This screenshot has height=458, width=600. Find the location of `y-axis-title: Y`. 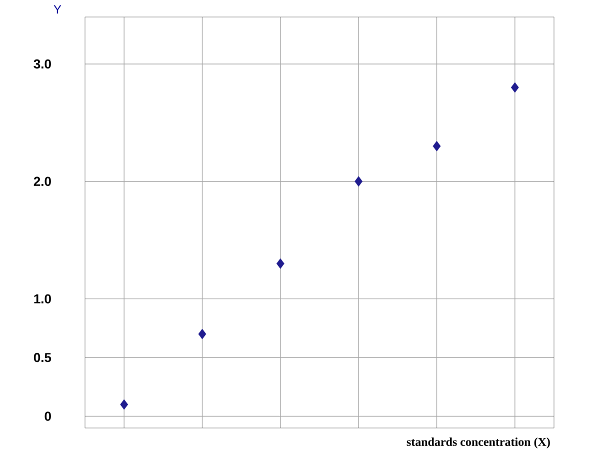

y-axis-title: Y is located at coordinates (58, 9).